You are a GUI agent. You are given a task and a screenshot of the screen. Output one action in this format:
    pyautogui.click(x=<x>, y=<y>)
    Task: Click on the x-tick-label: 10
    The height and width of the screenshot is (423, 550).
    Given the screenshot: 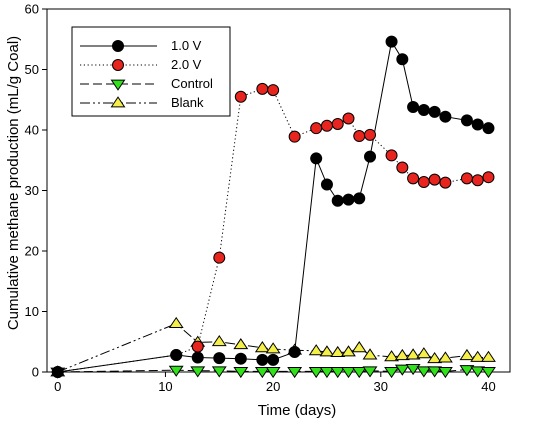 What is the action you would take?
    pyautogui.click(x=165, y=386)
    